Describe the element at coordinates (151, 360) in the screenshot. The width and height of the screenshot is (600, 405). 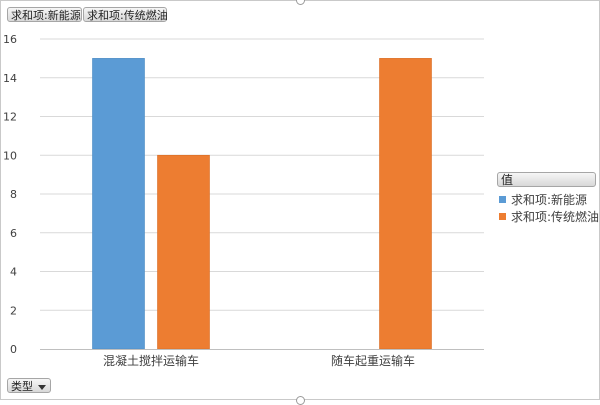
I see `x-tick-label: 混凝土搅拌运输车` at that location.